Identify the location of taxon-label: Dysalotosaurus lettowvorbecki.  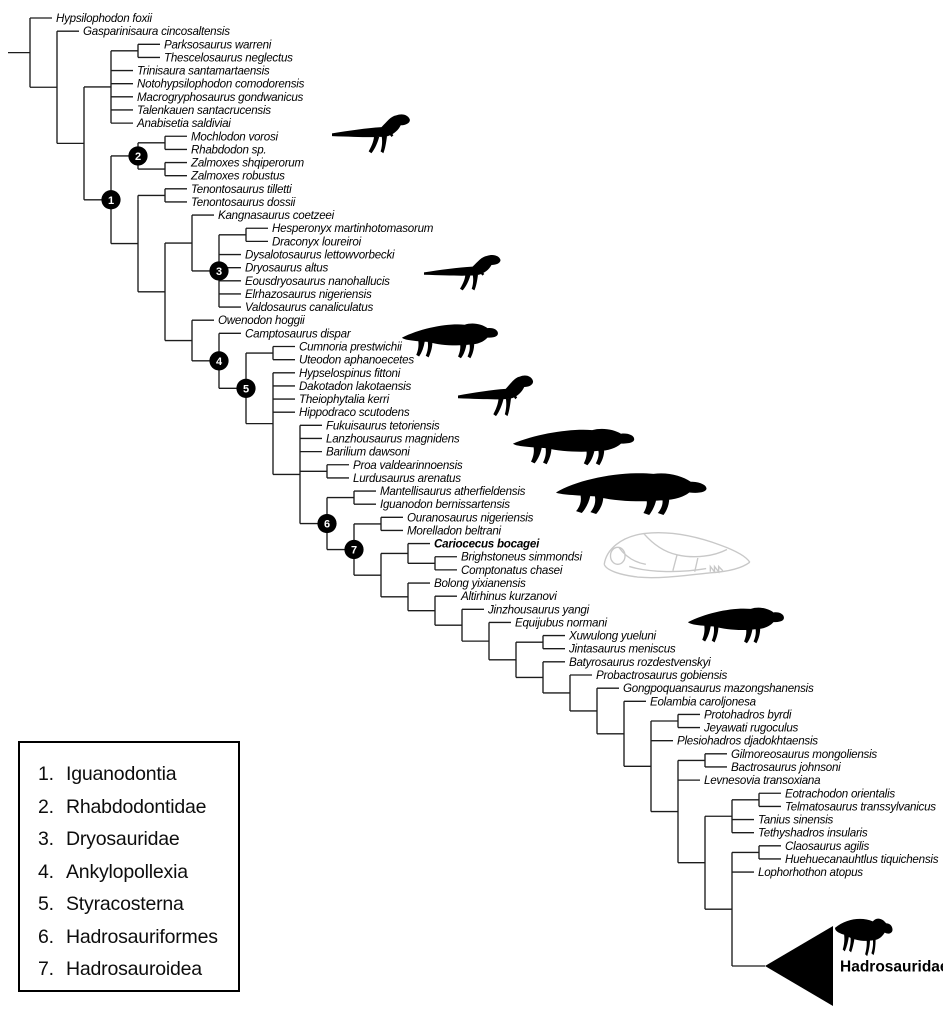
(320, 255).